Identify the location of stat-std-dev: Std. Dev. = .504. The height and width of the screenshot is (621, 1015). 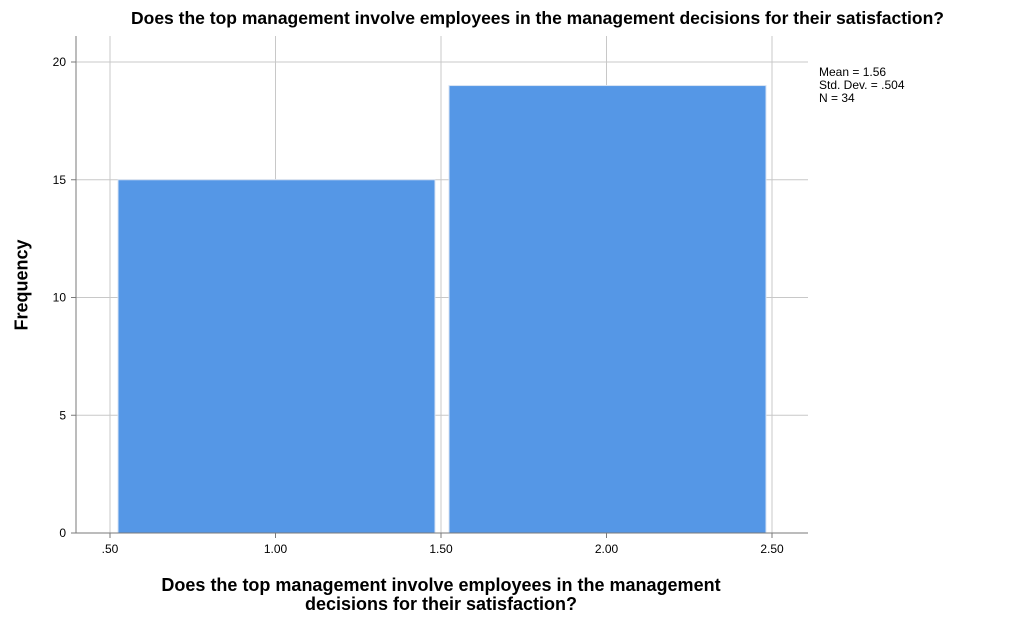
(862, 85).